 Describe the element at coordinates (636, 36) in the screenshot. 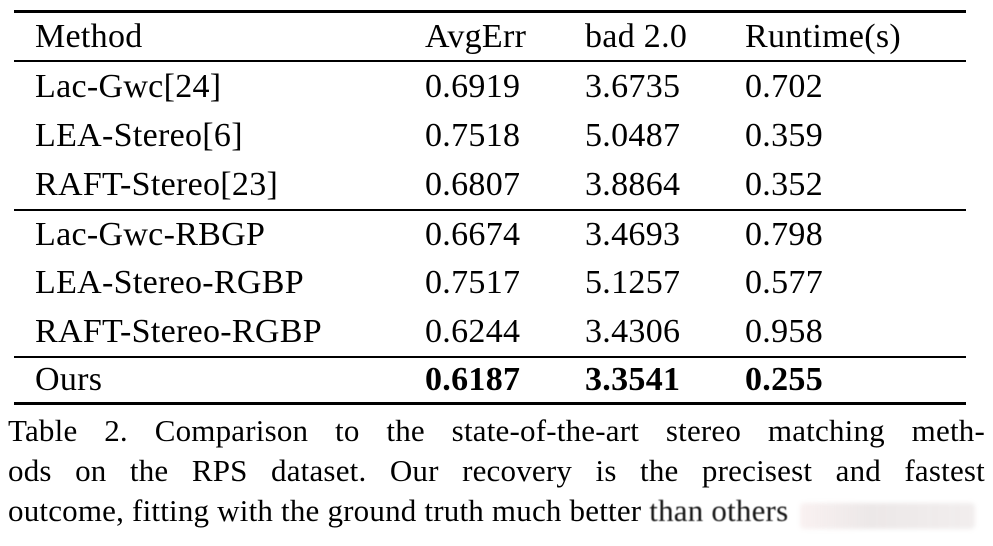

I see `column-header-bad20: bad 2.0` at that location.